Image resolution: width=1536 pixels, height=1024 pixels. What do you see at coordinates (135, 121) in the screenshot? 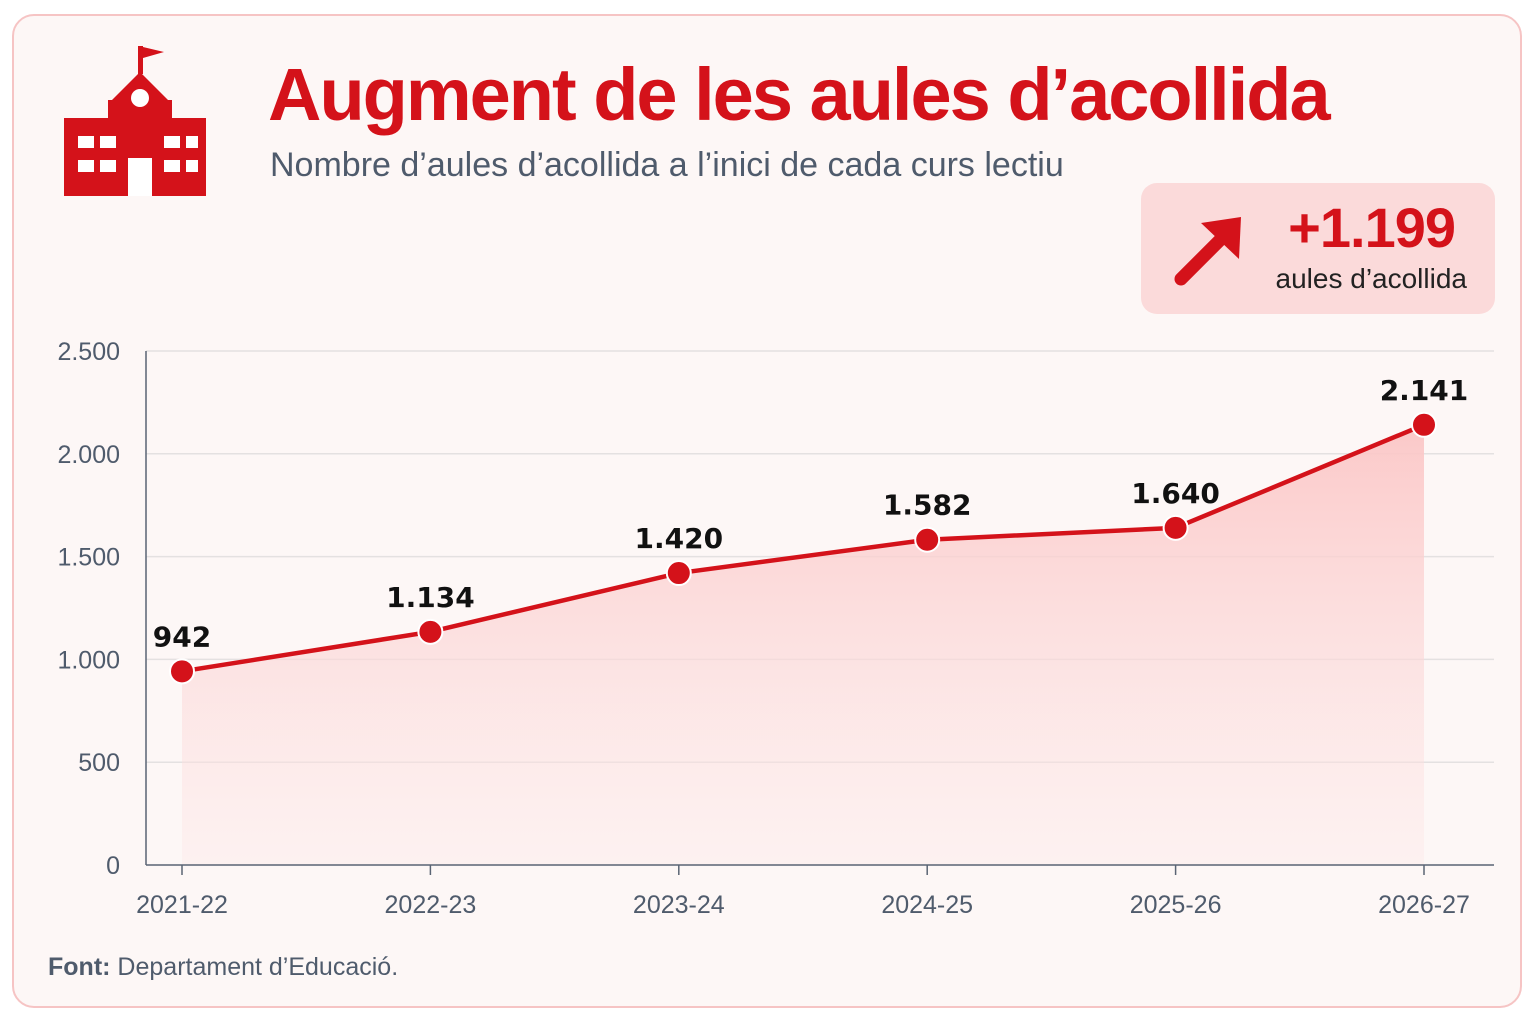
I see `school-icon` at bounding box center [135, 121].